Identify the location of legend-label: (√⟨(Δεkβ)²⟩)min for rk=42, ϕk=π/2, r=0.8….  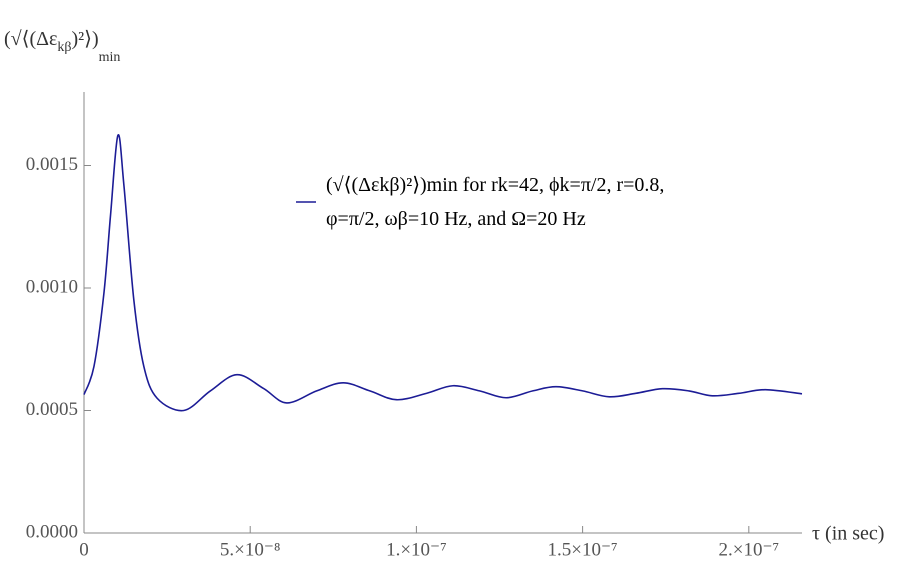
(495, 202).